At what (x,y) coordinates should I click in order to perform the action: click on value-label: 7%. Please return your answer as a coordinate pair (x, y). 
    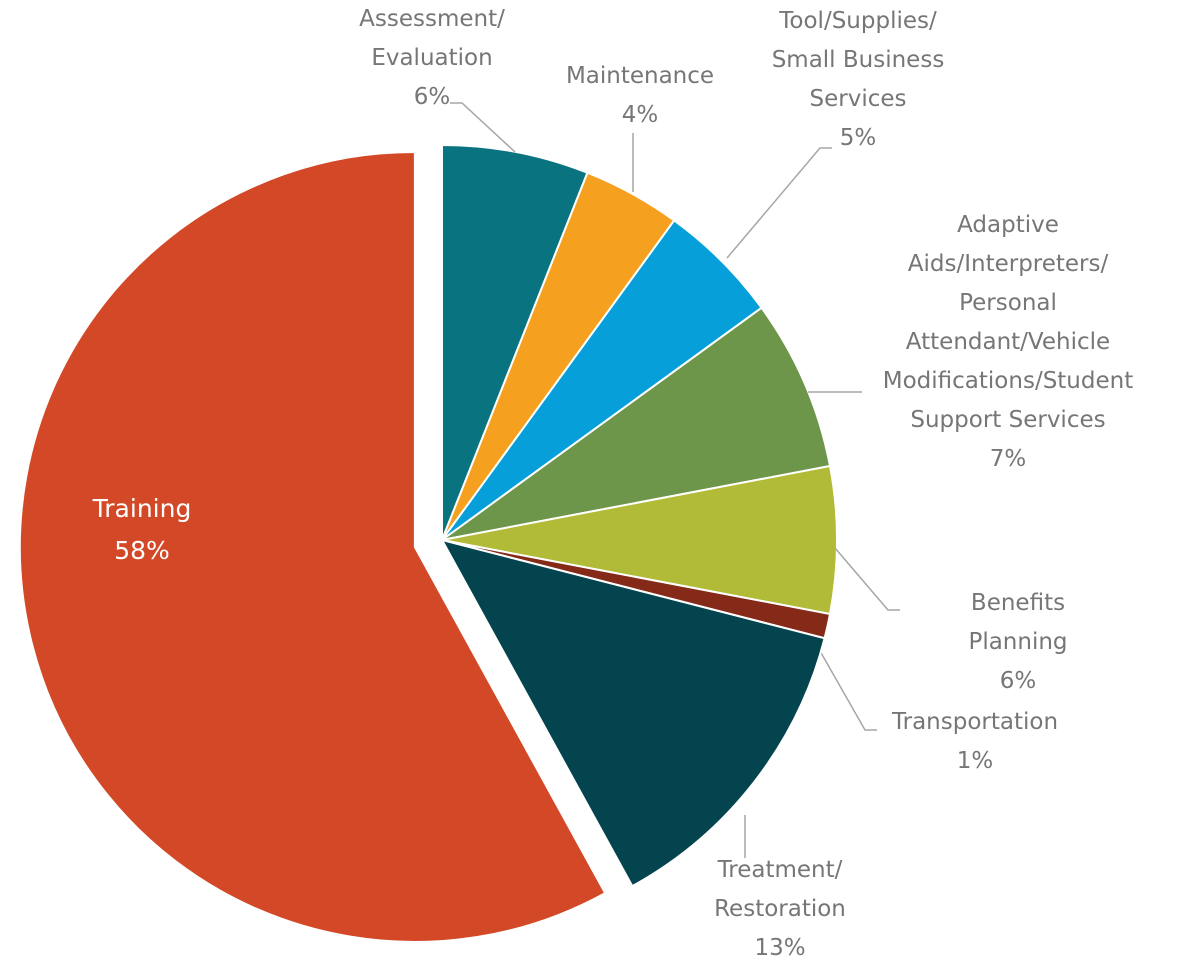
    Looking at the image, I should click on (1008, 459).